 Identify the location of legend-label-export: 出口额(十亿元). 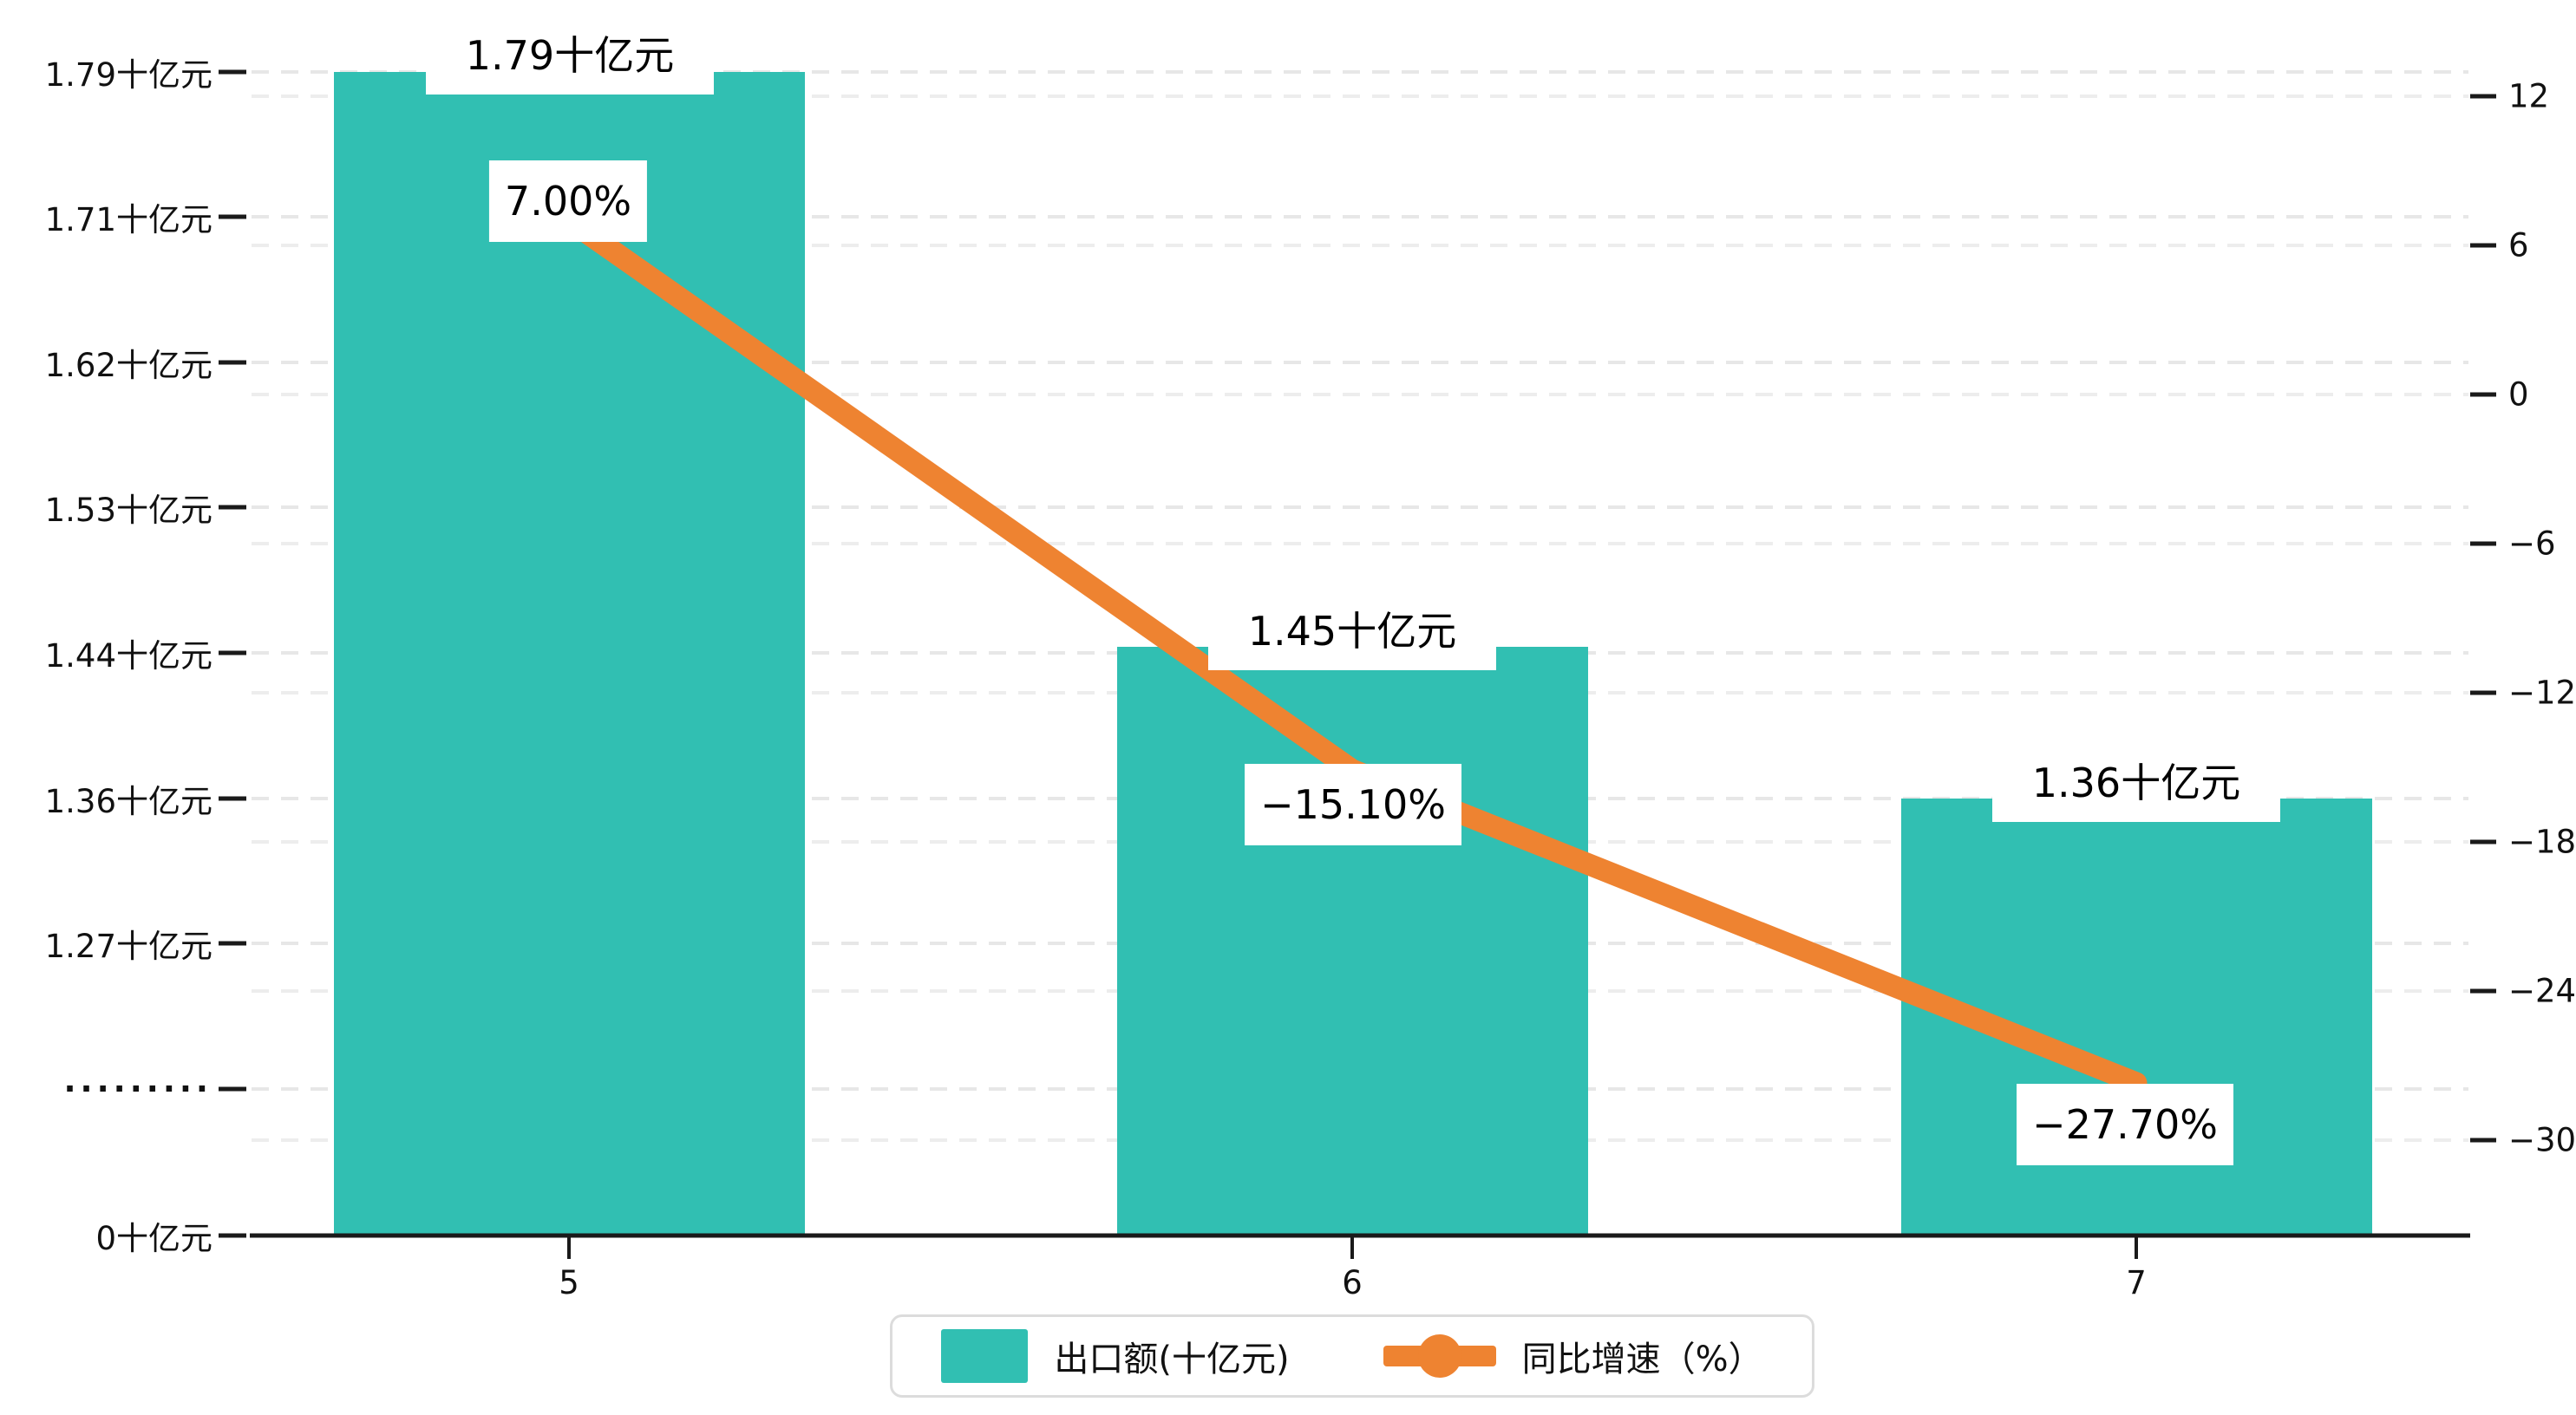
(1172, 1359).